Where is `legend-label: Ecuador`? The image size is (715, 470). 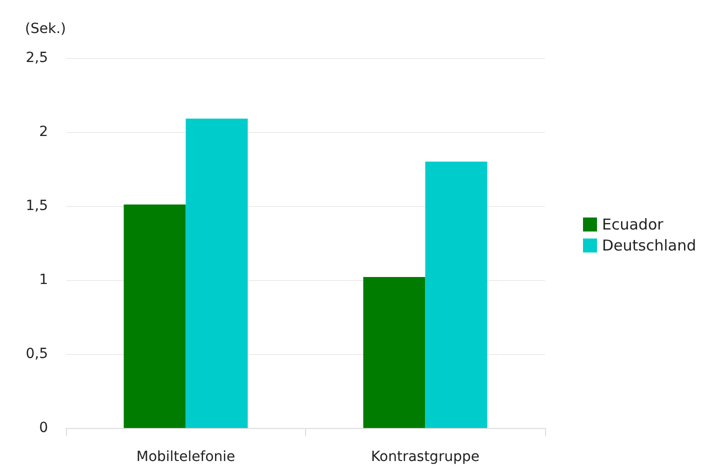
legend-label: Ecuador is located at coordinates (633, 225).